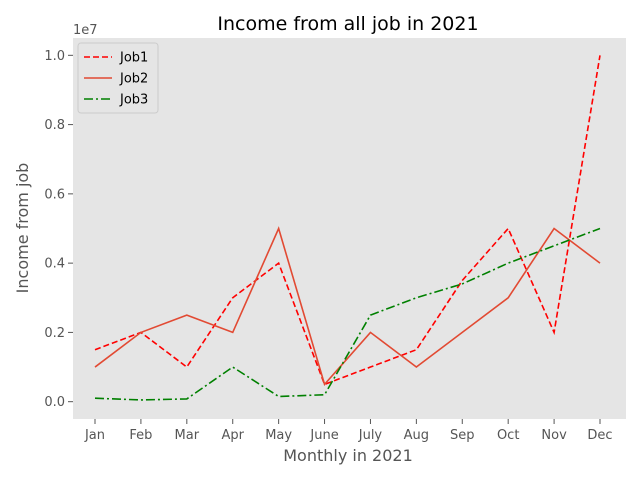  Describe the element at coordinates (54, 194) in the screenshot. I see `y-tick-label: 0.6` at that location.